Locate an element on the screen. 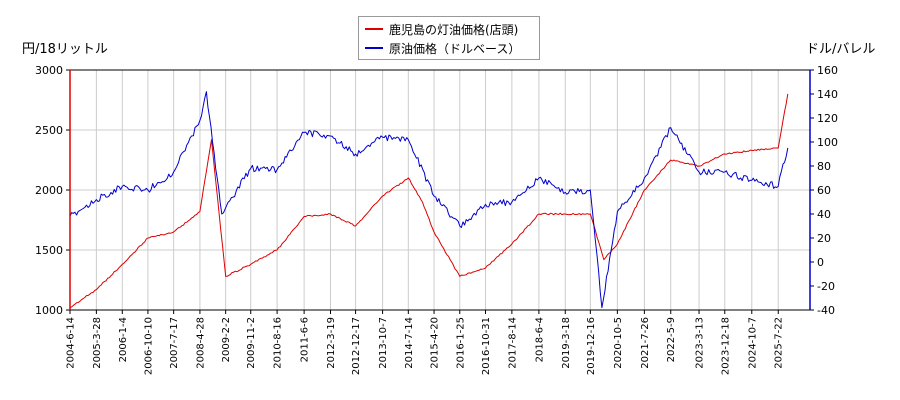  x-tick-label: 2012-12-17 is located at coordinates (356, 346).